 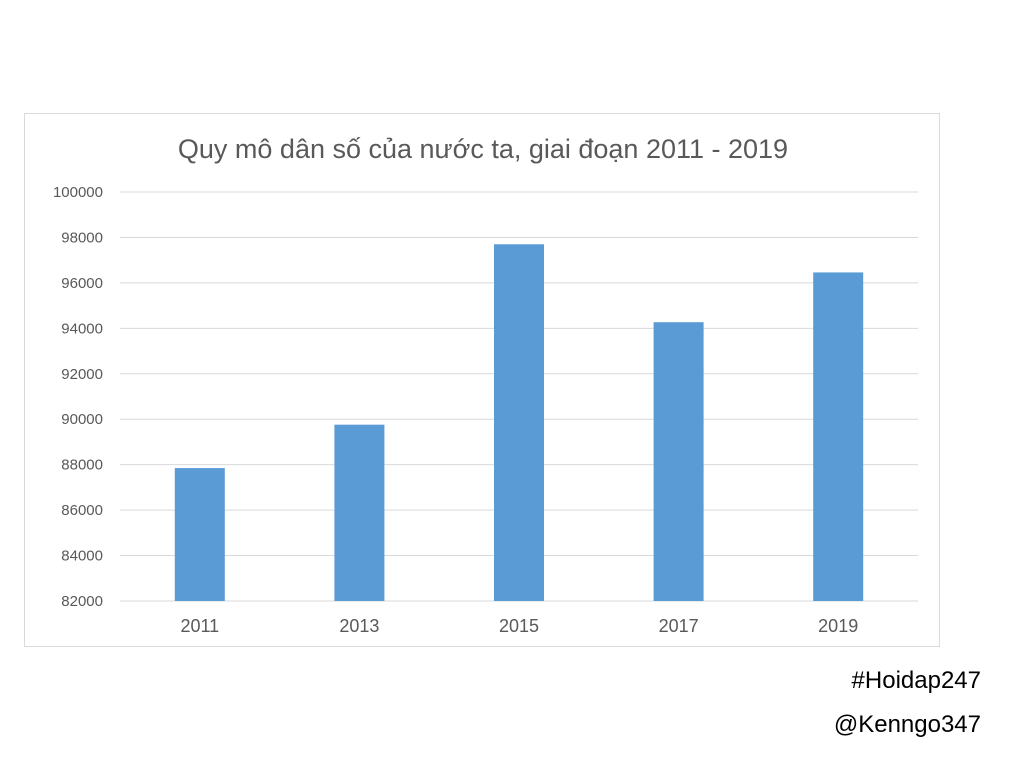 What do you see at coordinates (82, 601) in the screenshot?
I see `y-tick-label: 82000` at bounding box center [82, 601].